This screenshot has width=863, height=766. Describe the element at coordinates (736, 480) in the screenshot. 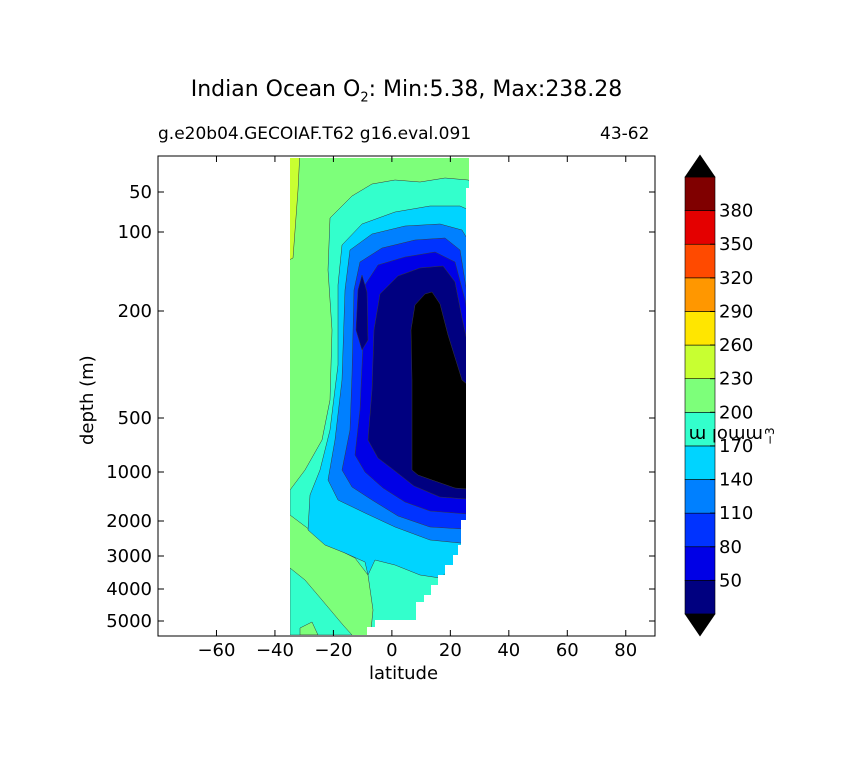

I see `colorbar-tick-label: 140` at that location.